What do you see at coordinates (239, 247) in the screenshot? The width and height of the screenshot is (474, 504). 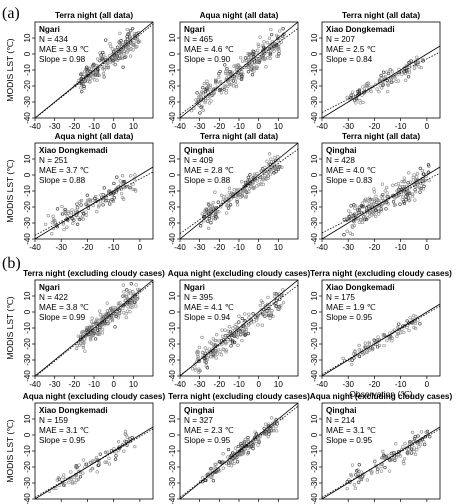 I see `x-tick-label: -10` at bounding box center [239, 247].